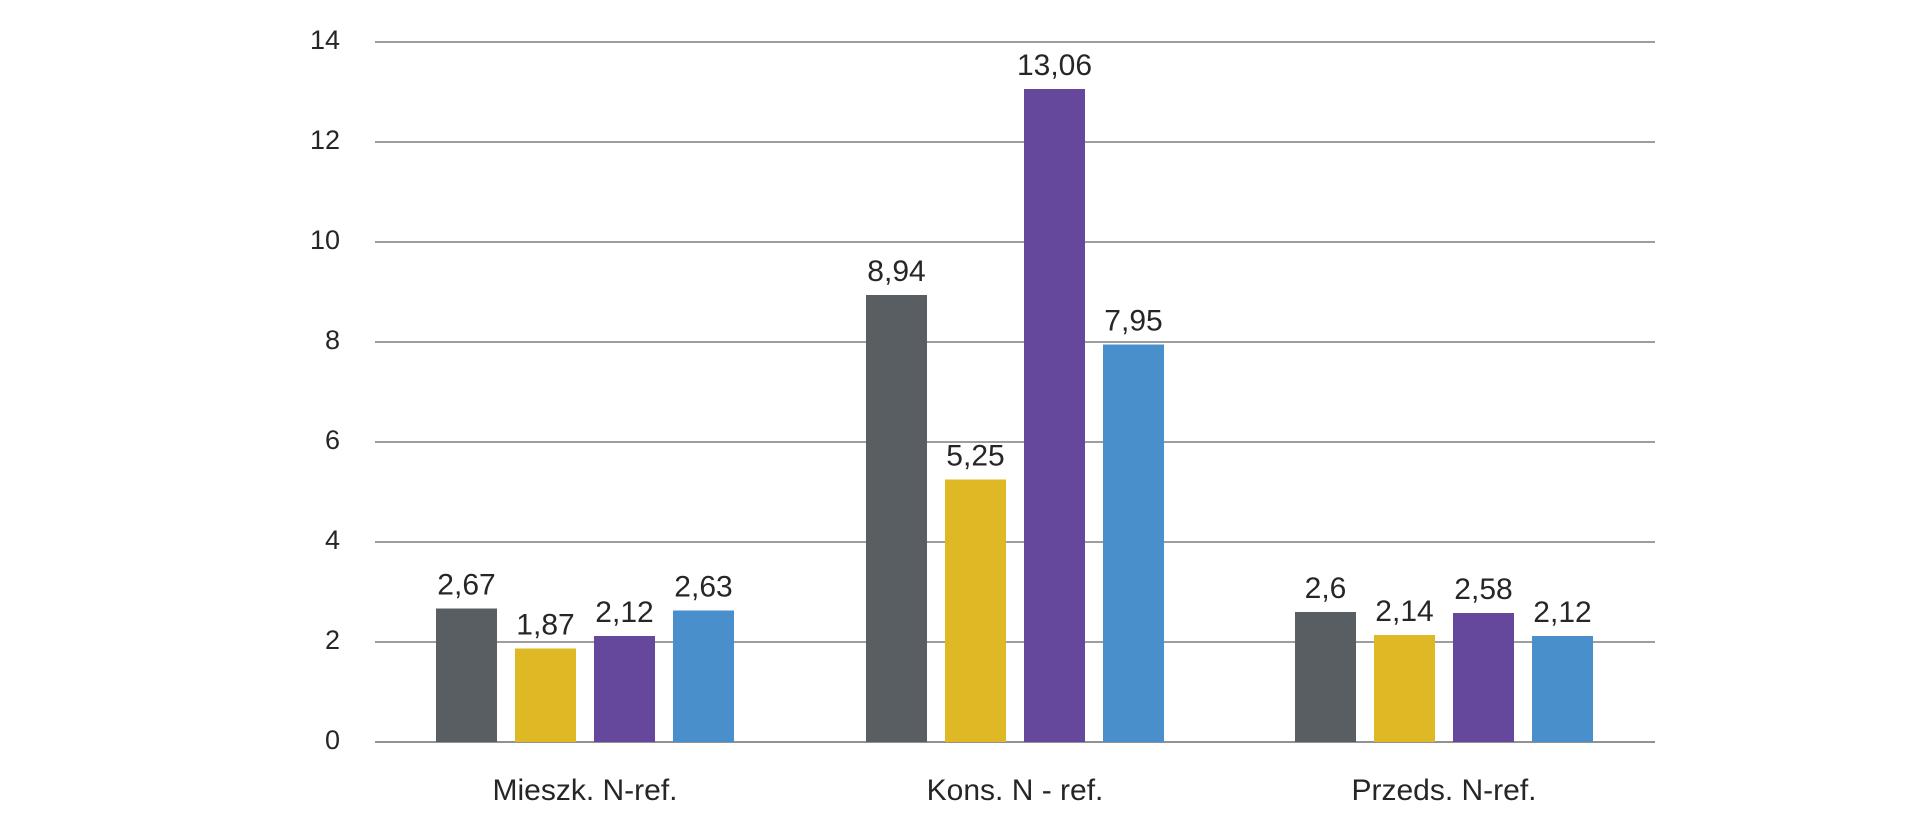  I want to click on data-label: 2,63, so click(703, 587).